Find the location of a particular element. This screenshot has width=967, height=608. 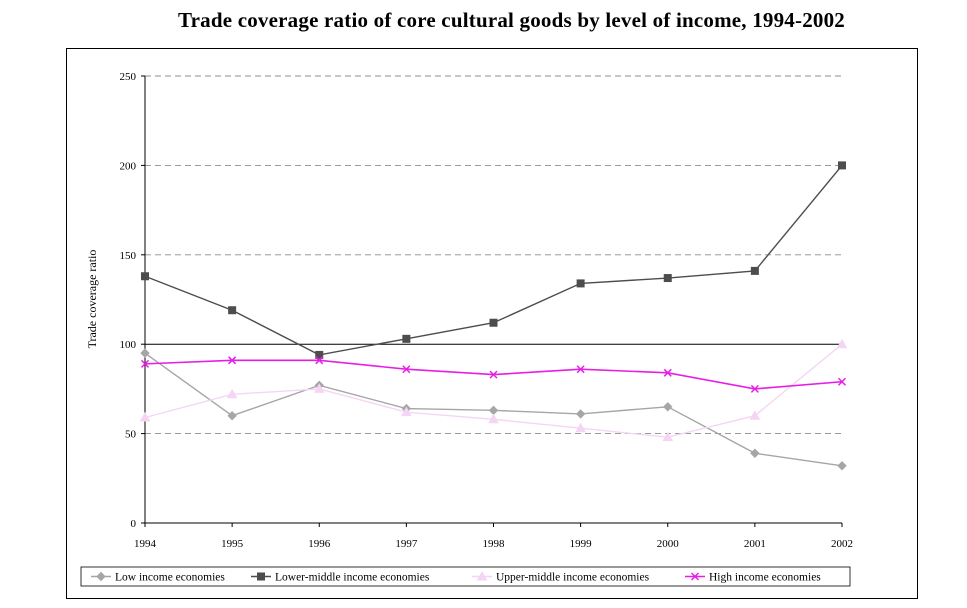

x-tick-label: 1998 is located at coordinates (494, 544).